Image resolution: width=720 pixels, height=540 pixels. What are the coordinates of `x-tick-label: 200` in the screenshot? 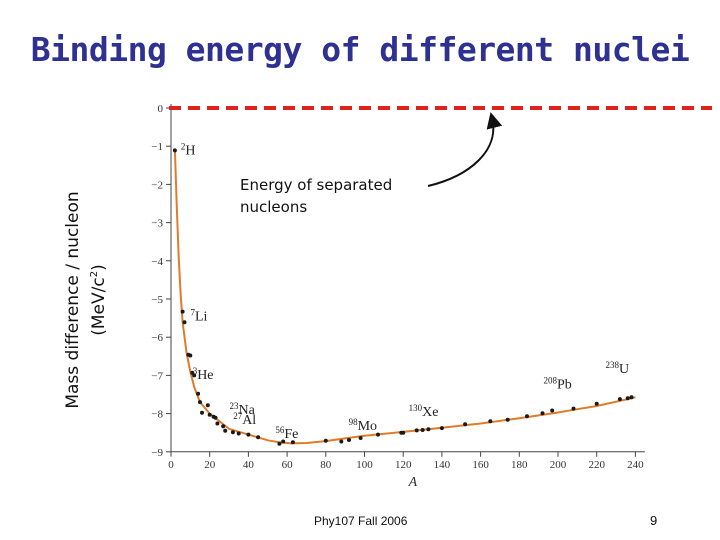 It's located at (558, 465).